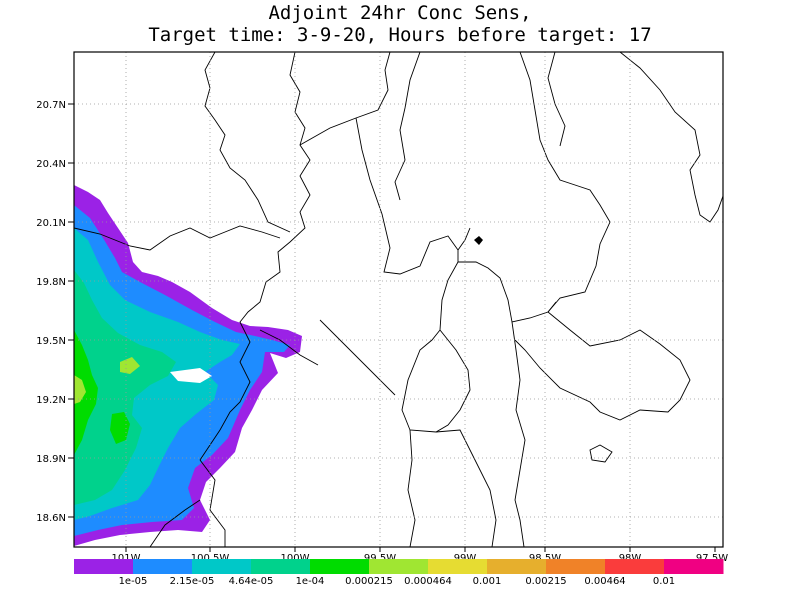 The image size is (800, 600). What do you see at coordinates (192, 581) in the screenshot?
I see `colorbar-label: 2.15e-05` at bounding box center [192, 581].